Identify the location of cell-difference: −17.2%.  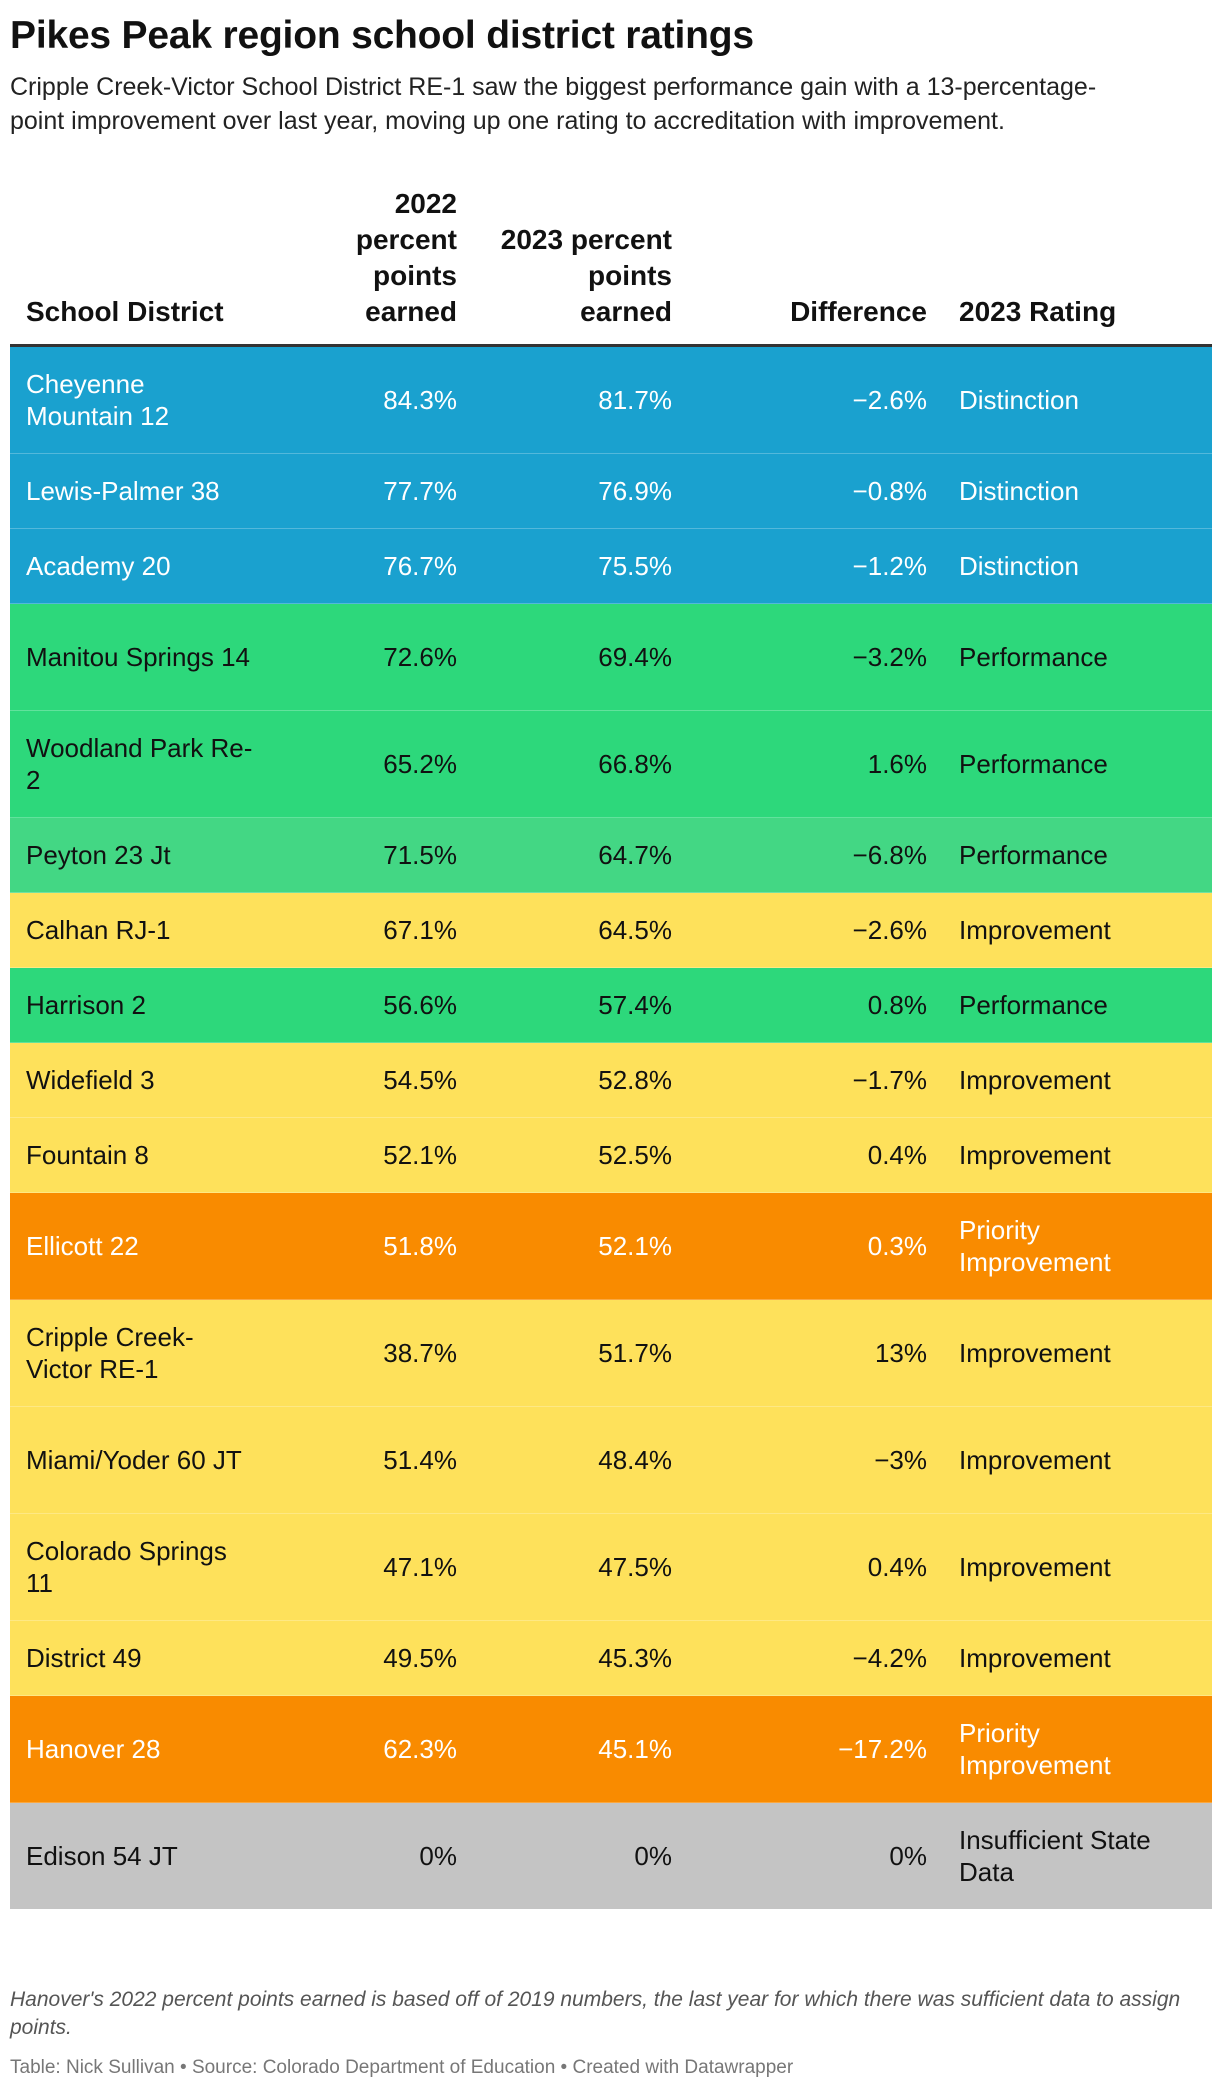
(815, 1749).